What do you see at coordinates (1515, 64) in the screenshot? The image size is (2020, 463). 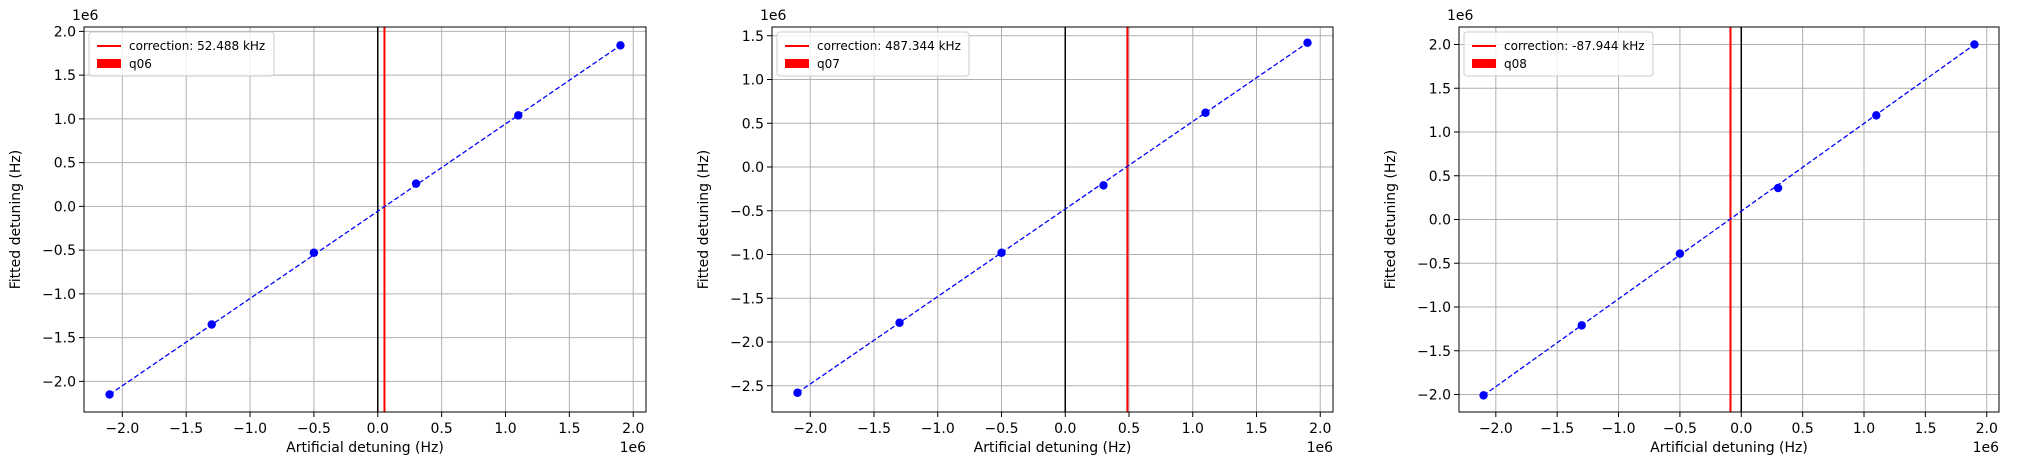 I see `legend-label-1: q08` at bounding box center [1515, 64].